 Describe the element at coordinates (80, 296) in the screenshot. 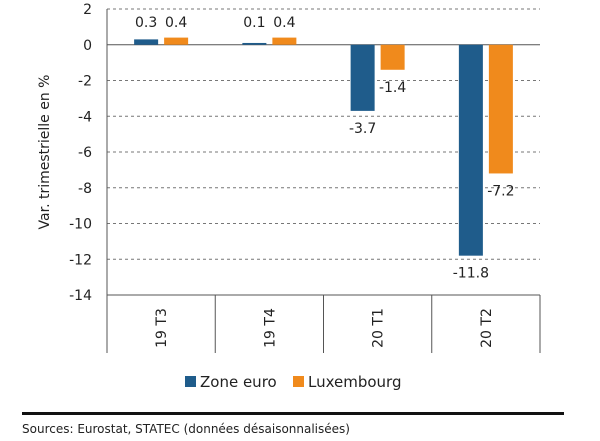

I see `y-tick-label: -14` at that location.